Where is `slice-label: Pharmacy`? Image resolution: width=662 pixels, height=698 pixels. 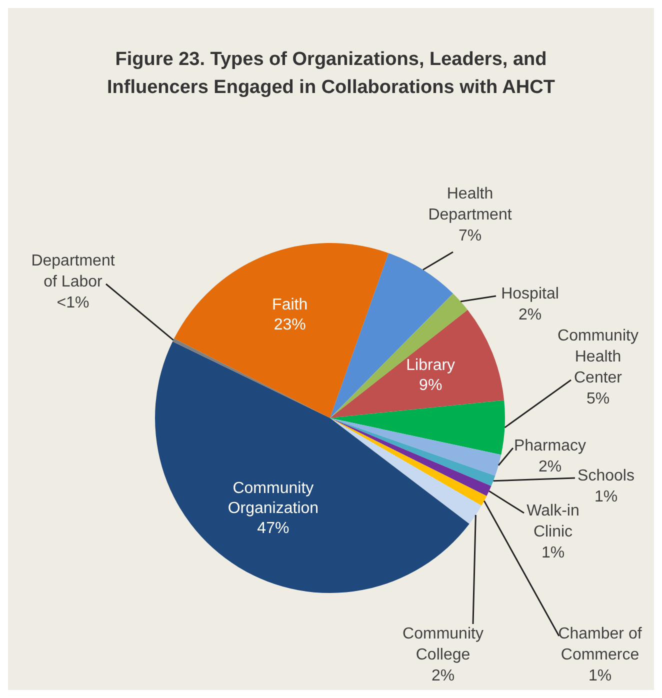 slice-label: Pharmacy is located at coordinates (550, 445).